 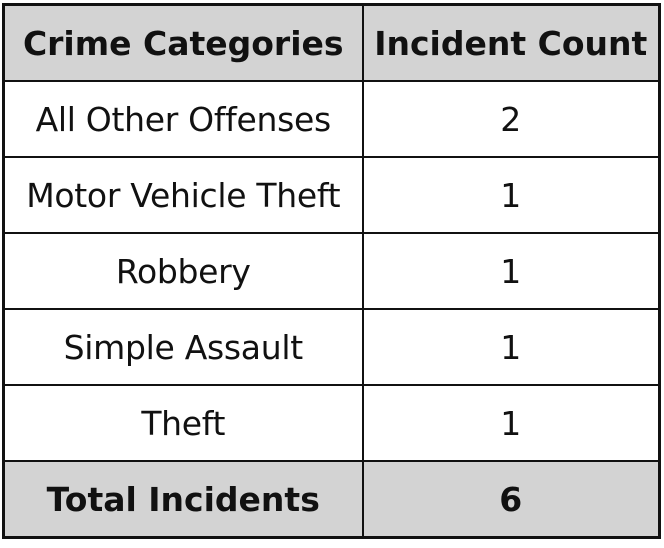 What do you see at coordinates (183, 423) in the screenshot?
I see `category-cell: Theft` at bounding box center [183, 423].